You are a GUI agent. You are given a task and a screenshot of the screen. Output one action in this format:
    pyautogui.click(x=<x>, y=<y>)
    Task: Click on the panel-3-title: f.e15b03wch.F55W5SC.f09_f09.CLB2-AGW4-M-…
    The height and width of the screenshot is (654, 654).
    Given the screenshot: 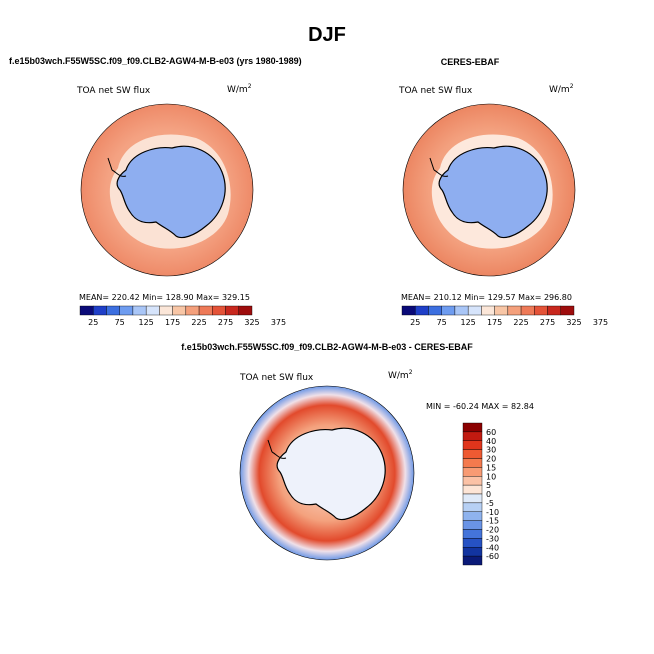 What is the action you would take?
    pyautogui.click(x=327, y=347)
    